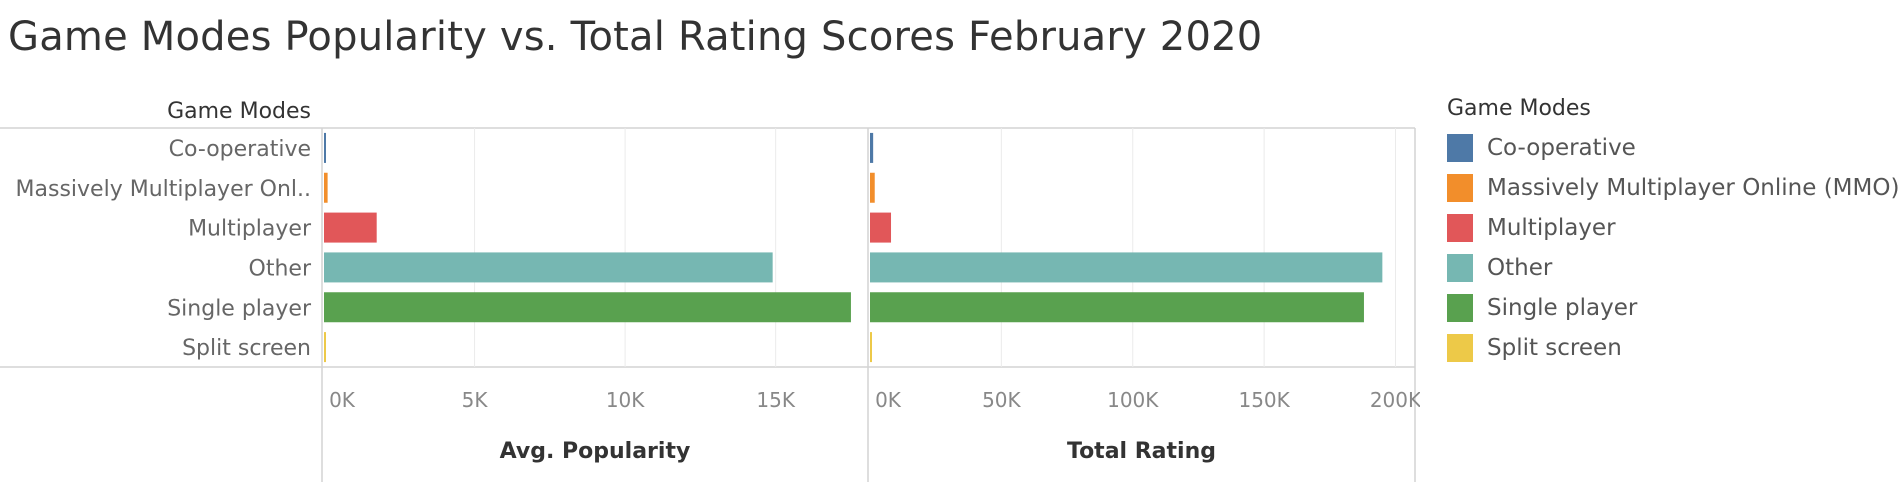 This screenshot has width=1902, height=482. I want to click on category-label: Split screen, so click(246, 348).